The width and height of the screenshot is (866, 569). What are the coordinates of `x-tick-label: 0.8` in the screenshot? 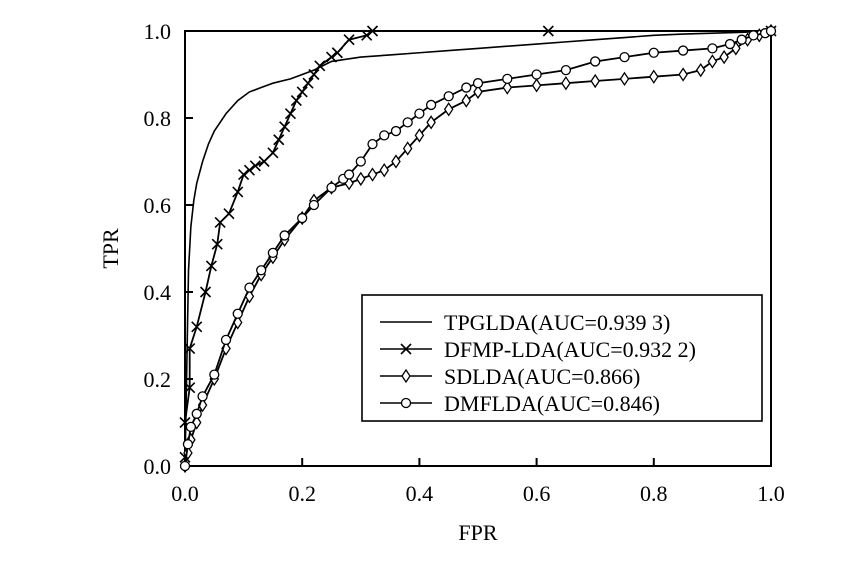 It's located at (654, 493).